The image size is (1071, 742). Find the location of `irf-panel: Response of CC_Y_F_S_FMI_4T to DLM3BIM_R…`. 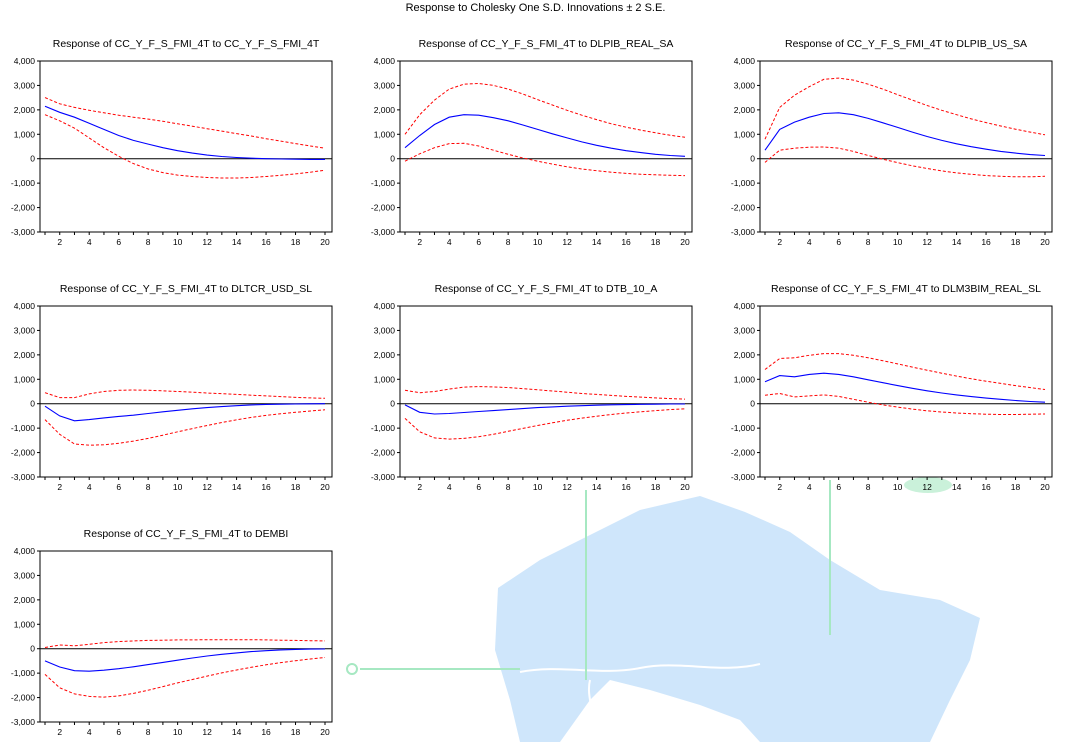

irf-panel: Response of CC_Y_F_S_FMI_4T to DLM3BIM_R… is located at coordinates (892, 387).